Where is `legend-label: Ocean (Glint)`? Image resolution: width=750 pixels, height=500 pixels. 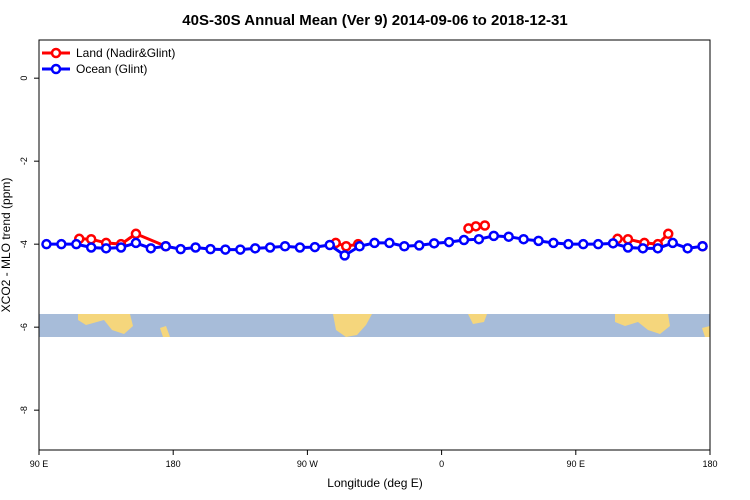
legend-label: Ocean (Glint) is located at coordinates (111, 69).